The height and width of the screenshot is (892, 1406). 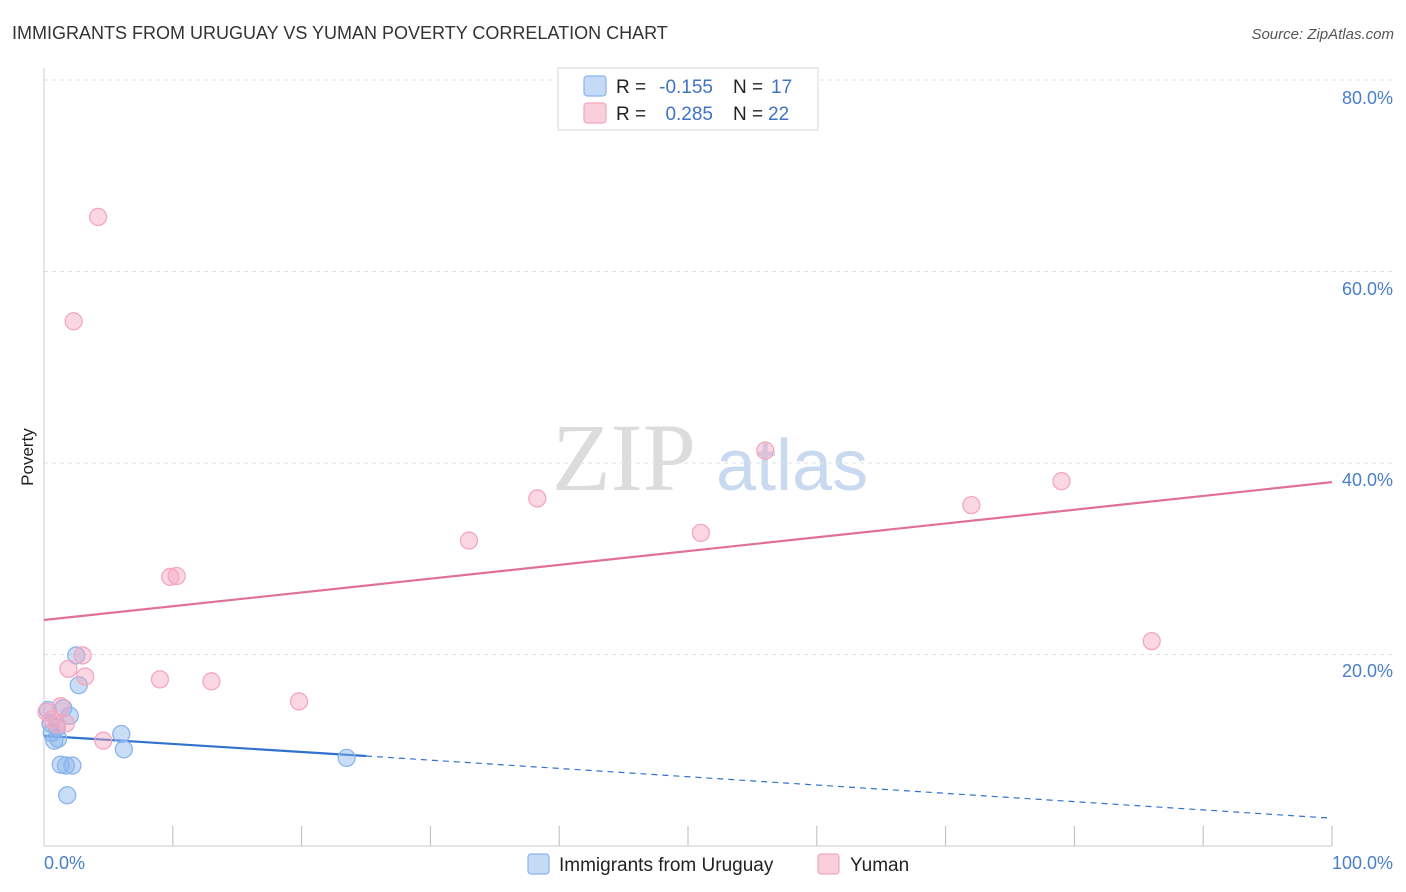 I want to click on legend-n-label-2: N =, so click(x=748, y=114).